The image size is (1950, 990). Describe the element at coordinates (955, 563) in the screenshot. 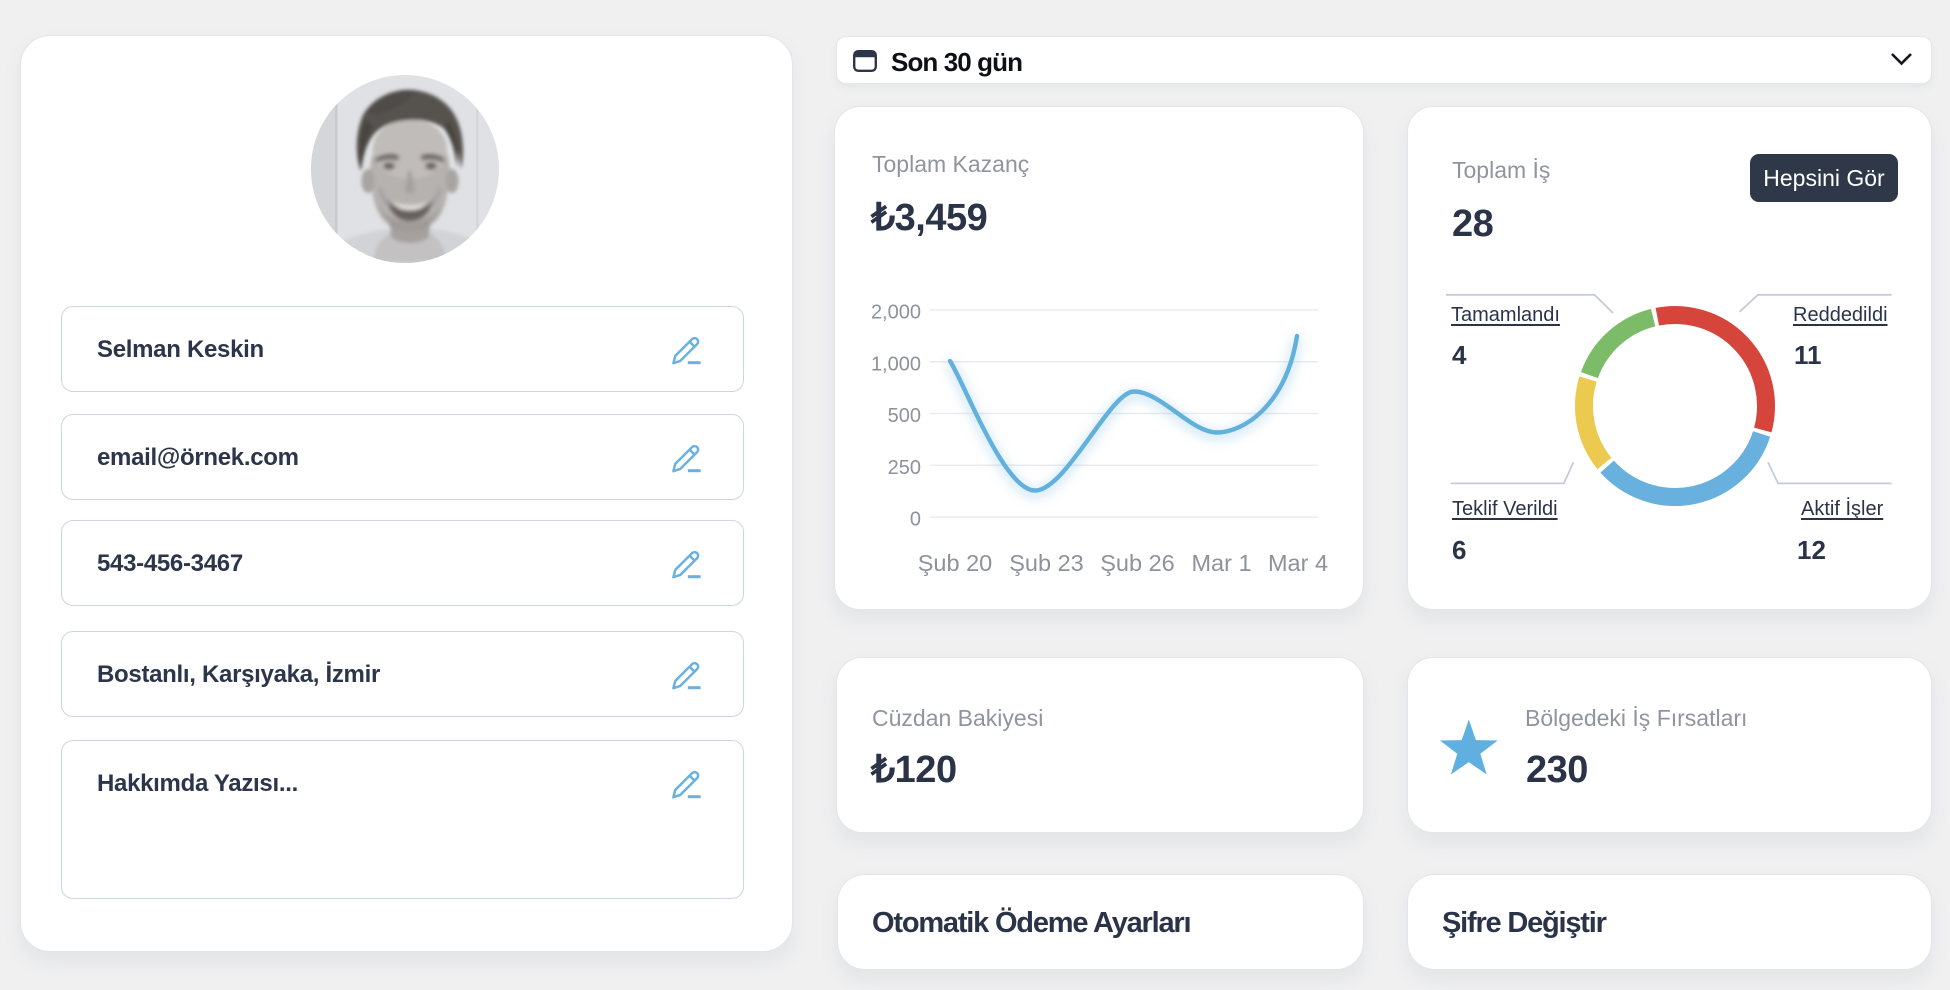

I see `svg-text: Şub 20` at that location.